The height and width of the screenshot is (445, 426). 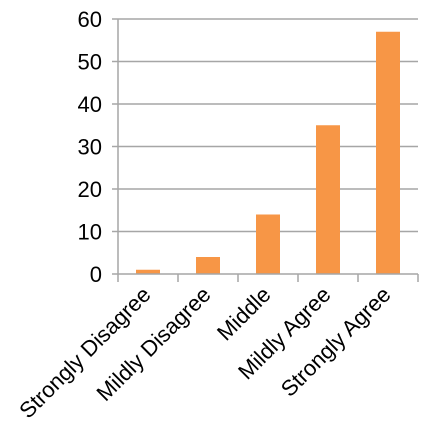 I want to click on y-tick-label-50: 50, so click(x=90, y=62).